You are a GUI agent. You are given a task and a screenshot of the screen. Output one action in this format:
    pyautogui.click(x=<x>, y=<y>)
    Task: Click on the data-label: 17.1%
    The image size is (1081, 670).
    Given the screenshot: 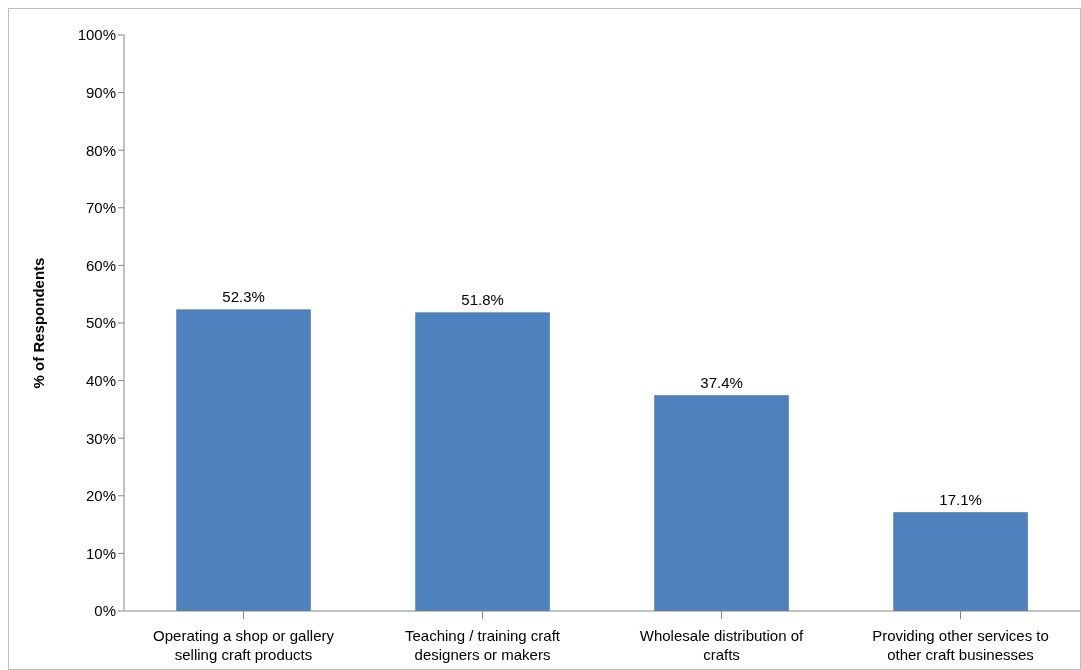 What is the action you would take?
    pyautogui.click(x=960, y=499)
    